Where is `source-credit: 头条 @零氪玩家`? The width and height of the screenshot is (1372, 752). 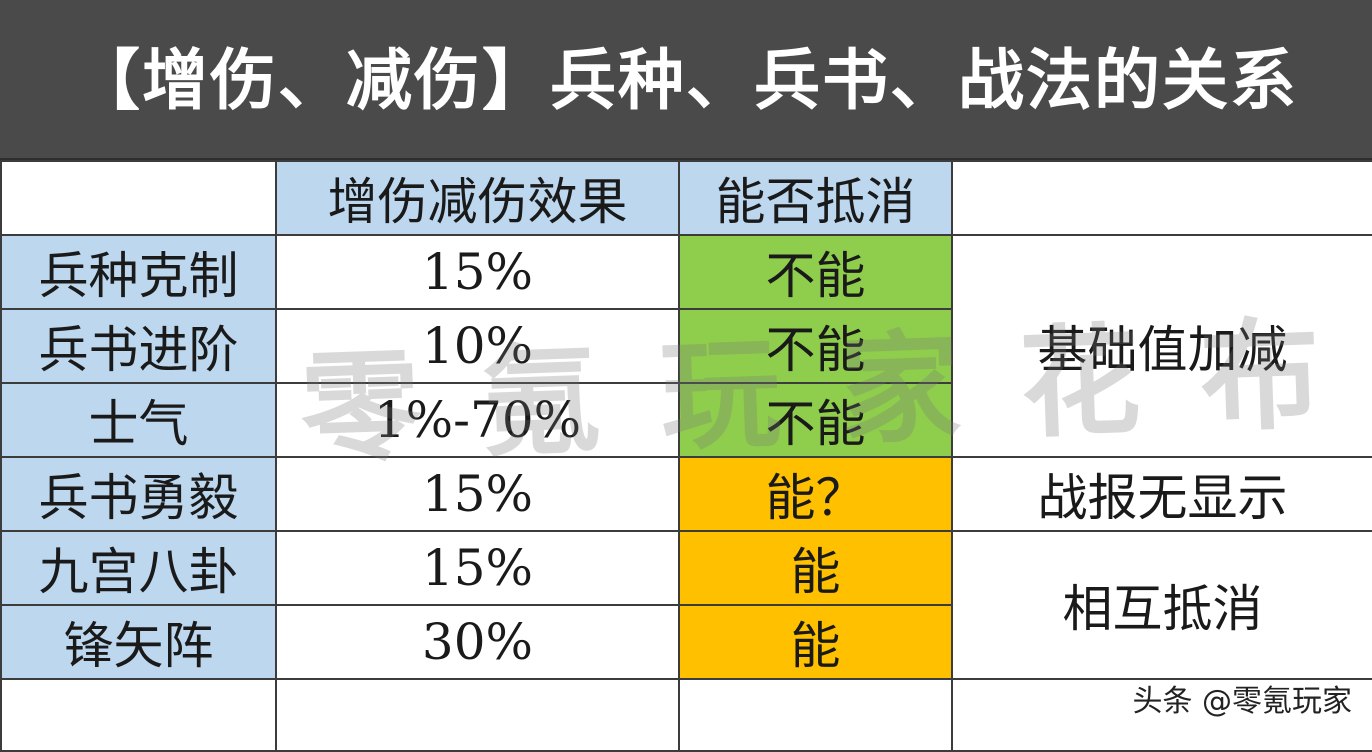 source-credit: 头条 @零氪玩家 is located at coordinates (1242, 701).